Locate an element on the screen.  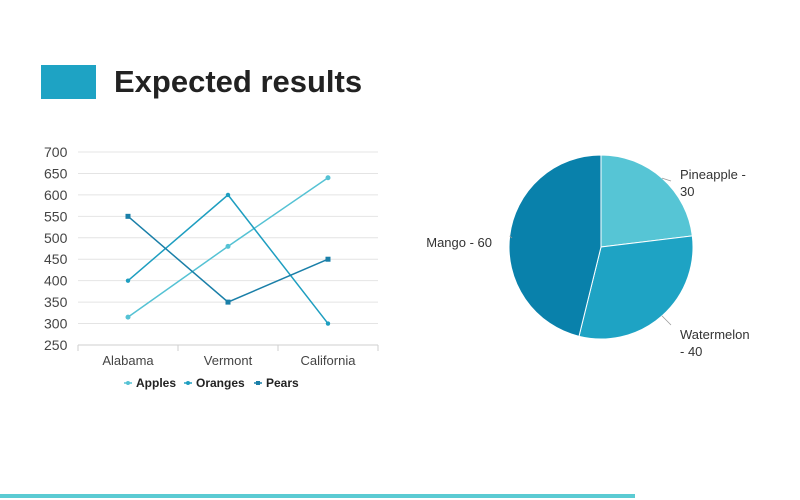
pie-label: Watermelon - 40 is located at coordinates (715, 343).